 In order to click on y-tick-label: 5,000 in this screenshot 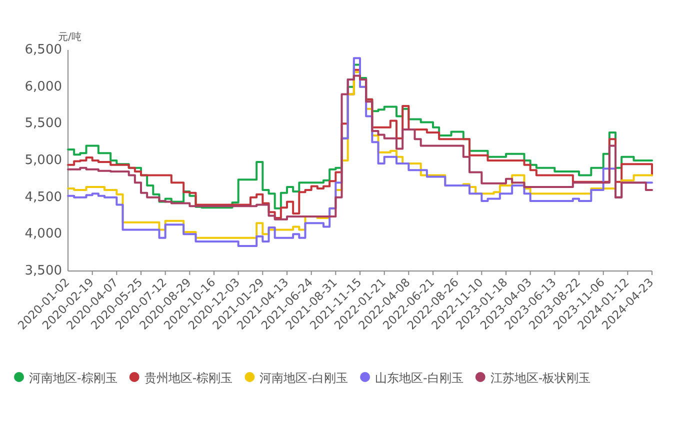, I will do `click(43, 160)`.